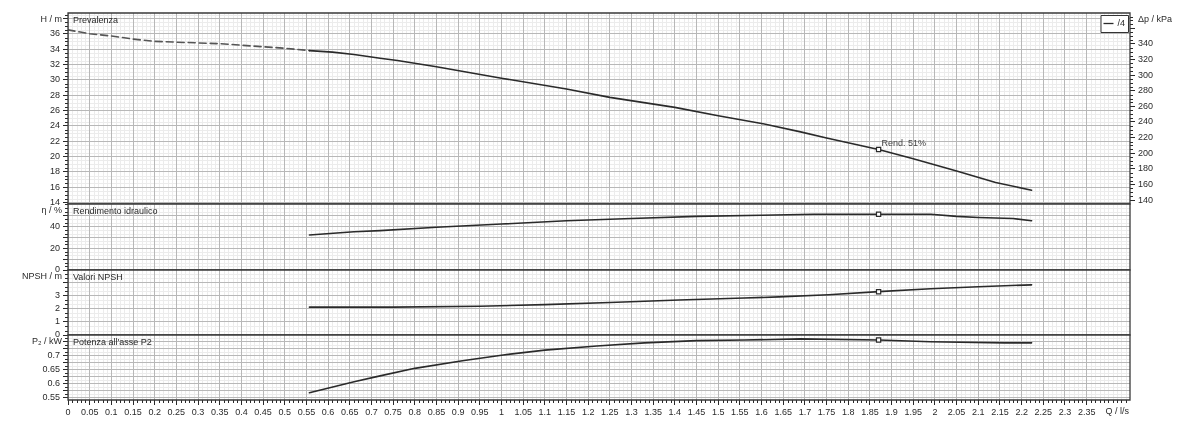 This screenshot has width=1200, height=428. I want to click on x-tick-label: 0.15, so click(133, 411).